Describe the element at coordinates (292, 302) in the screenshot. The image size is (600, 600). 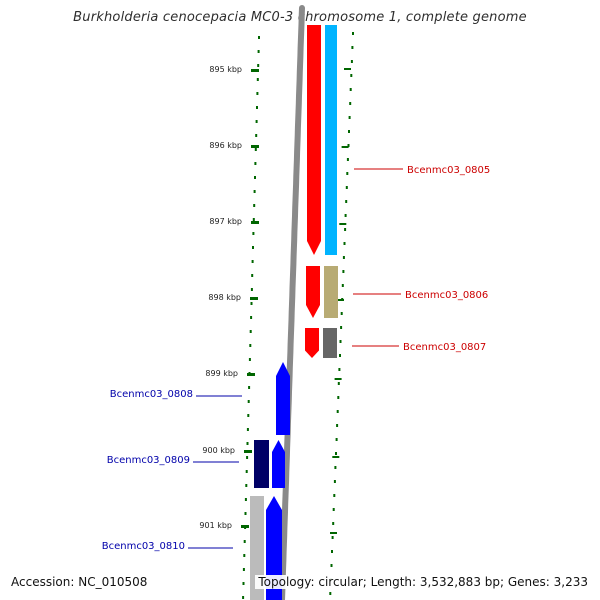
I see `chromosome-backbone` at that location.